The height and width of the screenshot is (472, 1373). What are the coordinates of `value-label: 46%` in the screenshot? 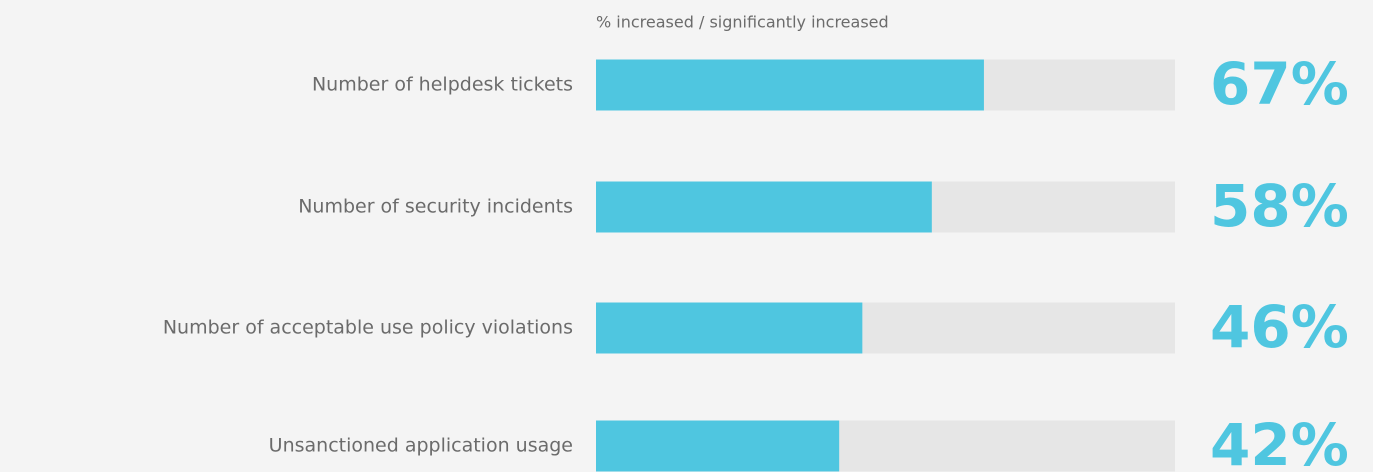 It's located at (1279, 327).